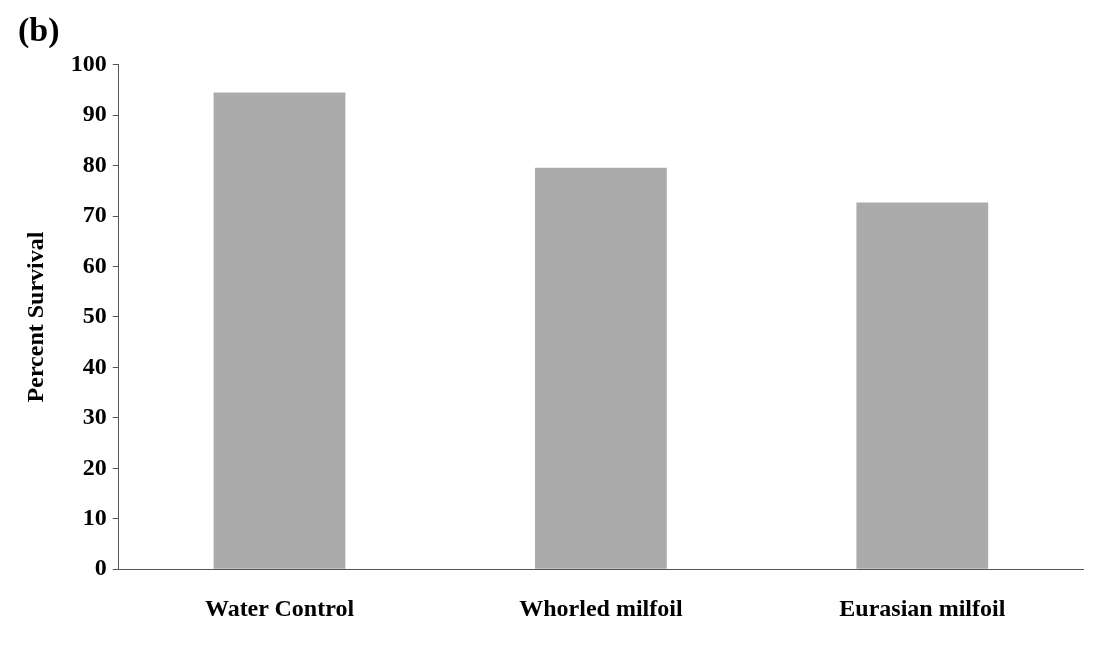  I want to click on y-tick-label: 10, so click(94, 516).